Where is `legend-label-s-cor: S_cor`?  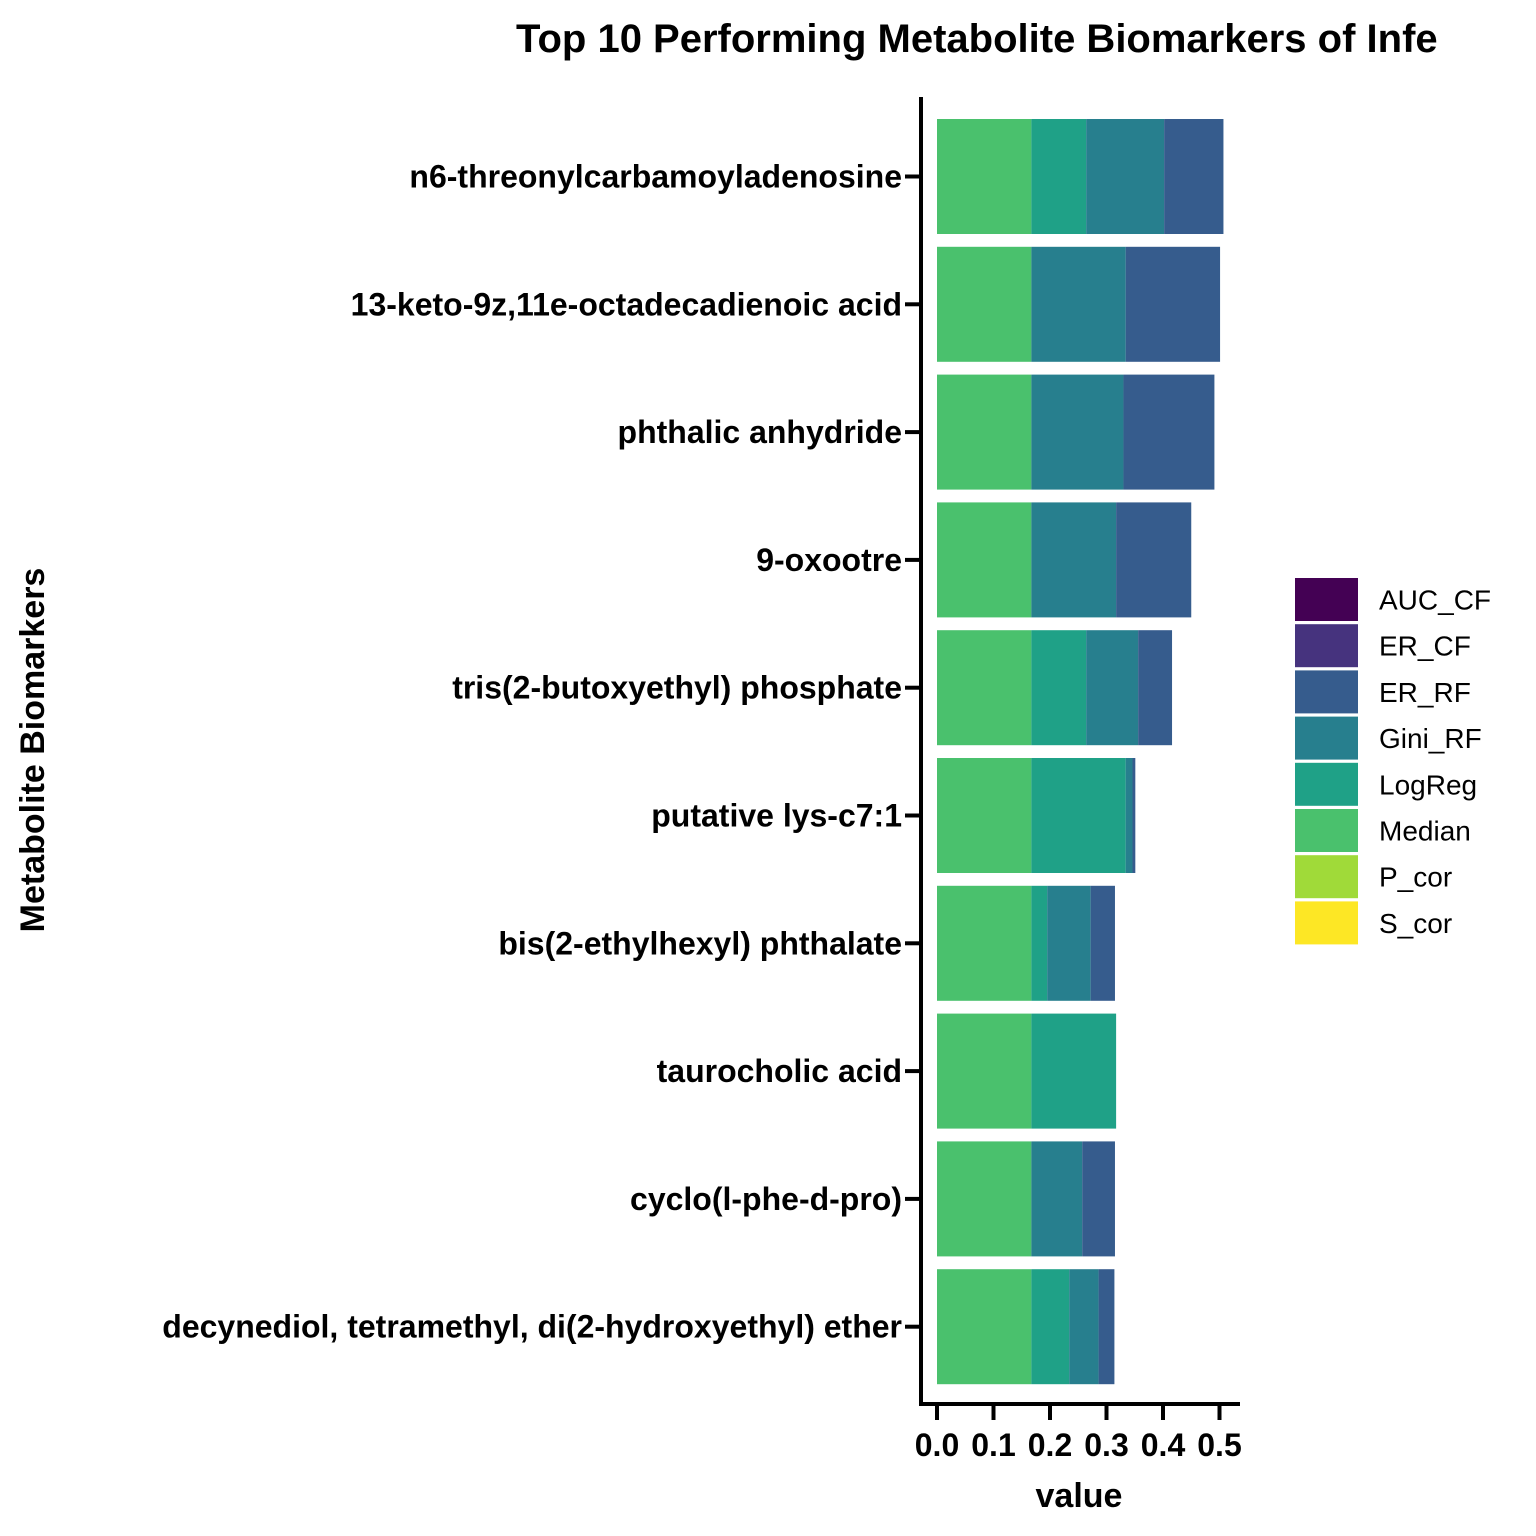
legend-label-s-cor: S_cor is located at coordinates (1415, 923).